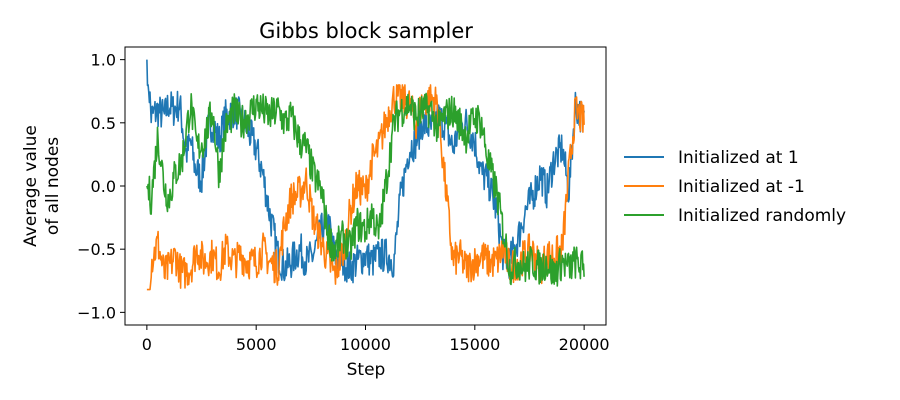  I want to click on chart-title: Gibbs block sampler, so click(366, 31).